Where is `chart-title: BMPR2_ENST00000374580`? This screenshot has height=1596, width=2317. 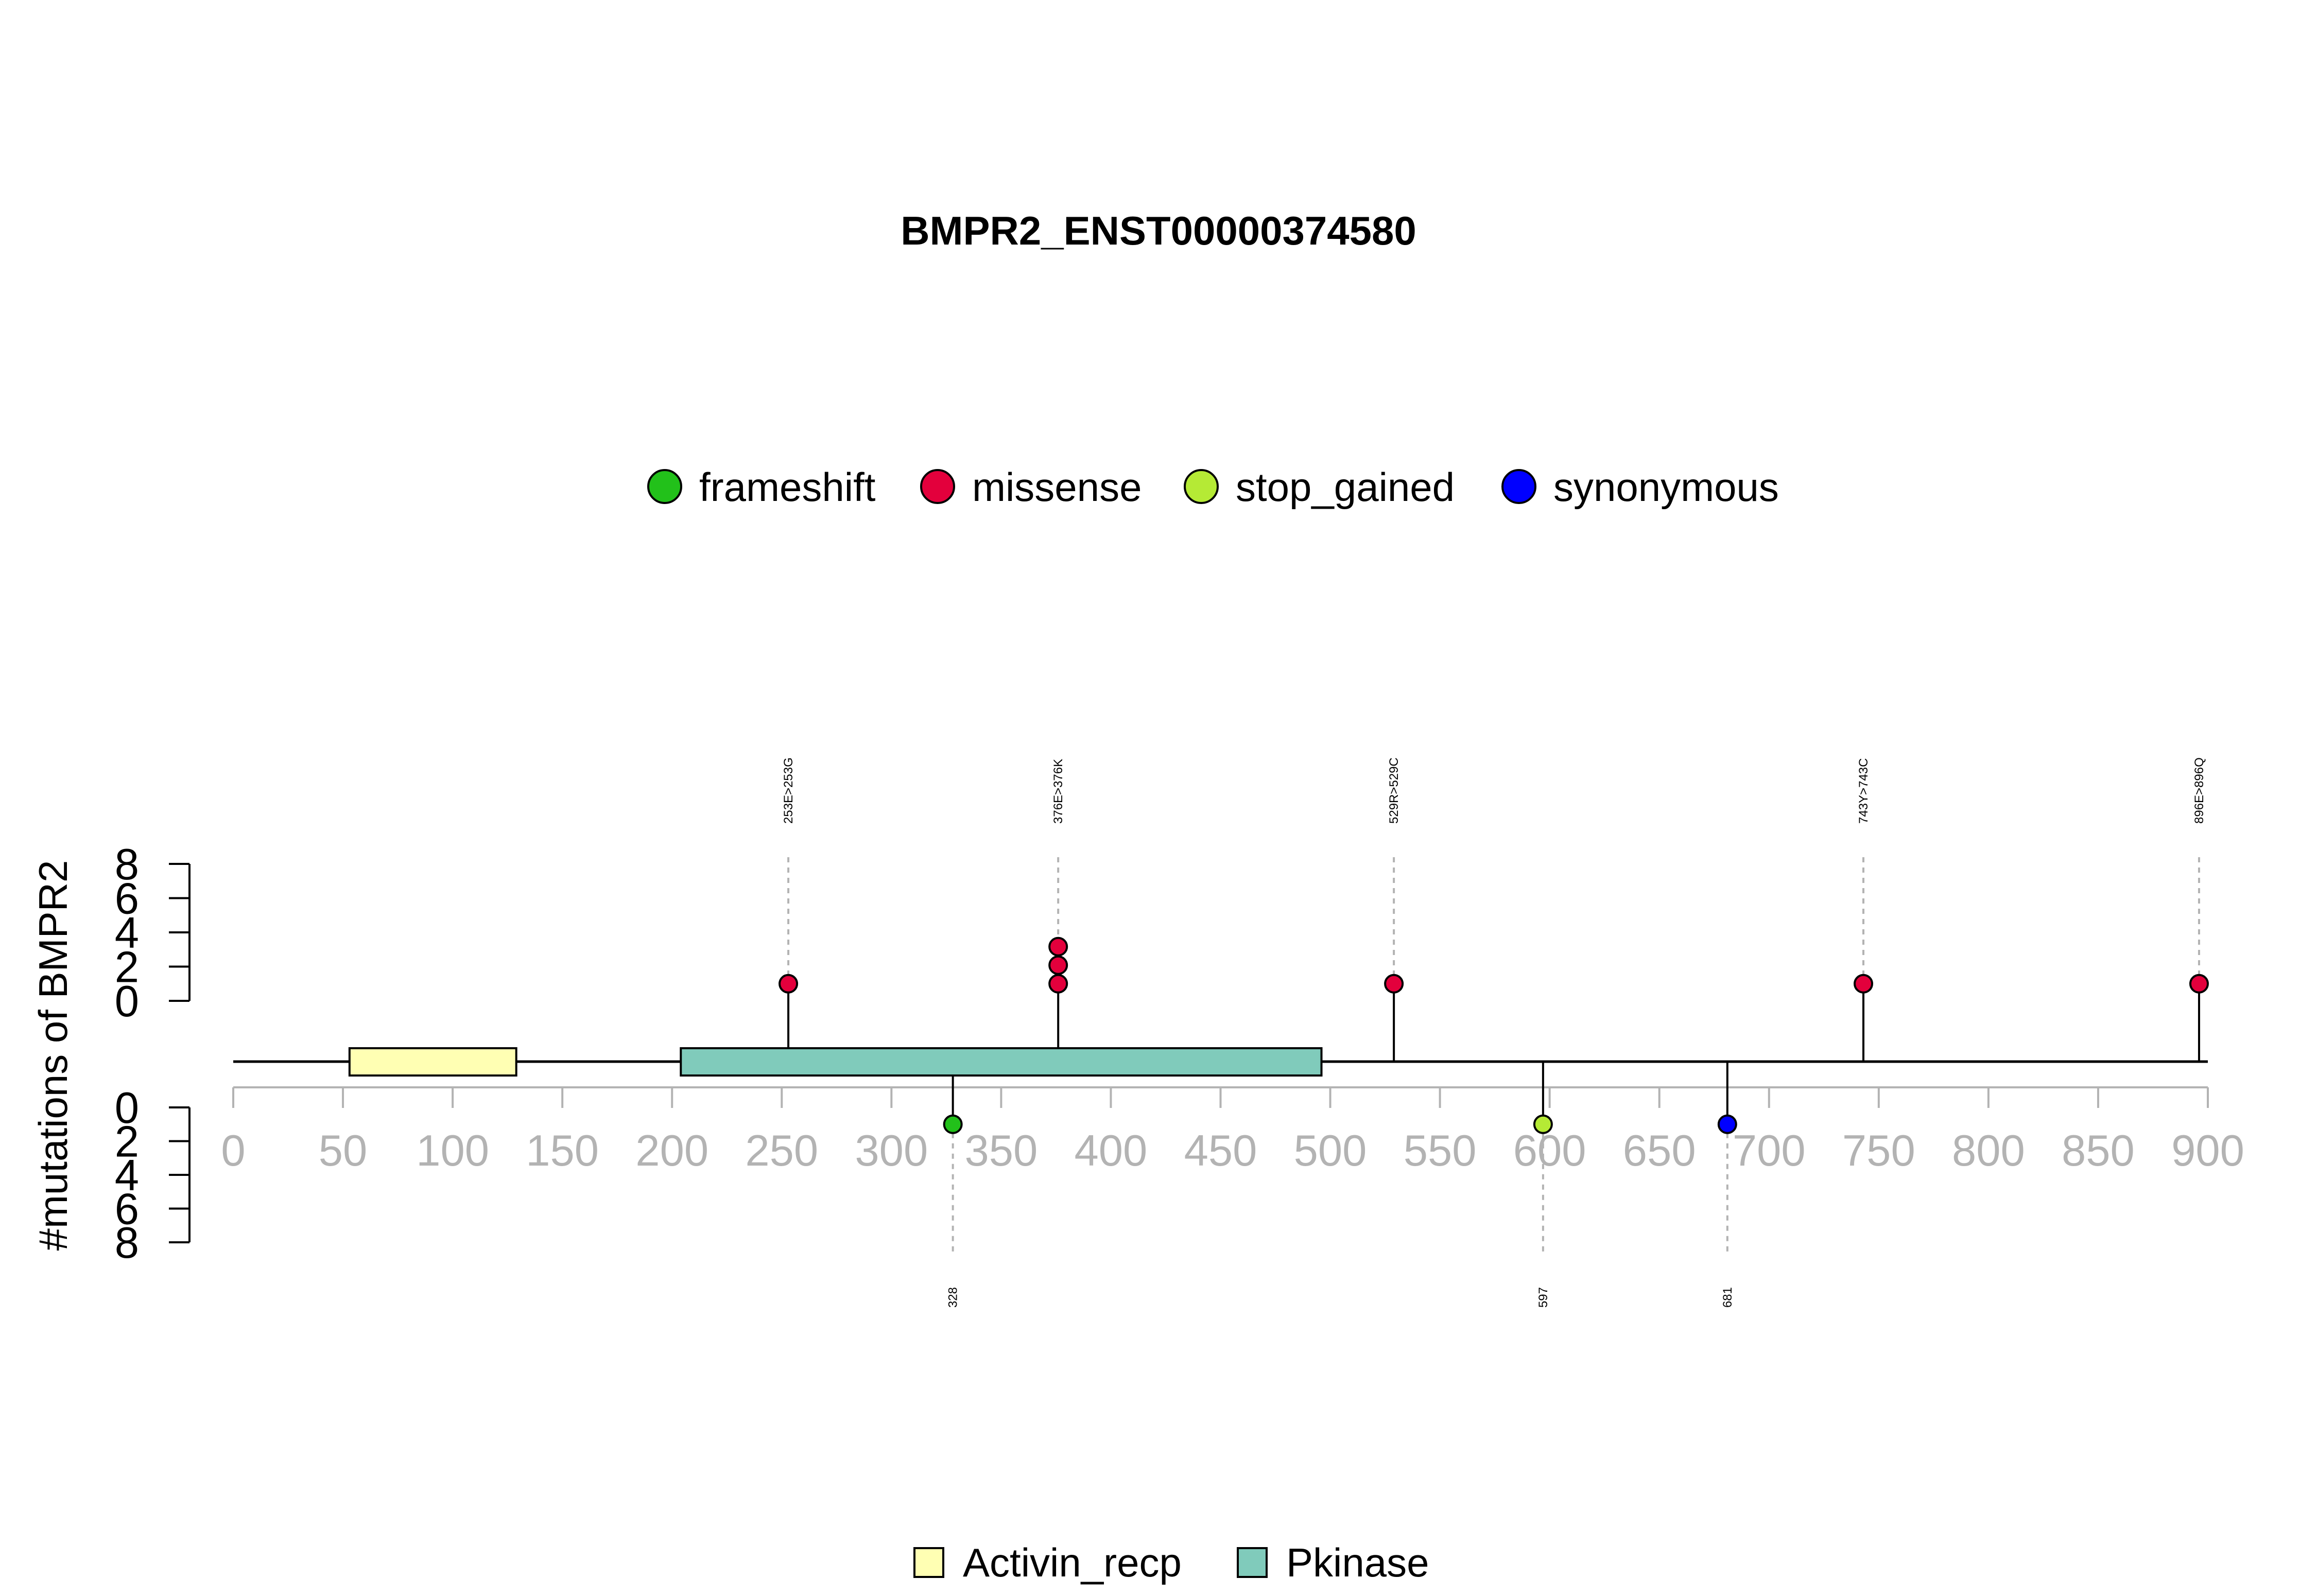 chart-title: BMPR2_ENST00000374580 is located at coordinates (1158, 230).